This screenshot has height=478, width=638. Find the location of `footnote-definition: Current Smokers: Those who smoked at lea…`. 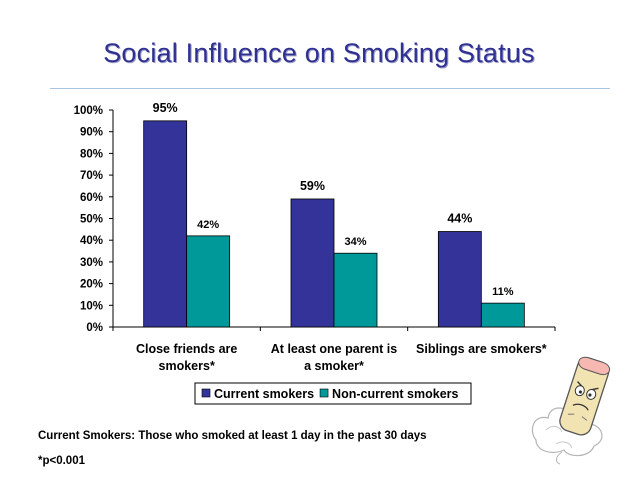

footnote-definition: Current Smokers: Those who smoked at lea… is located at coordinates (232, 436).